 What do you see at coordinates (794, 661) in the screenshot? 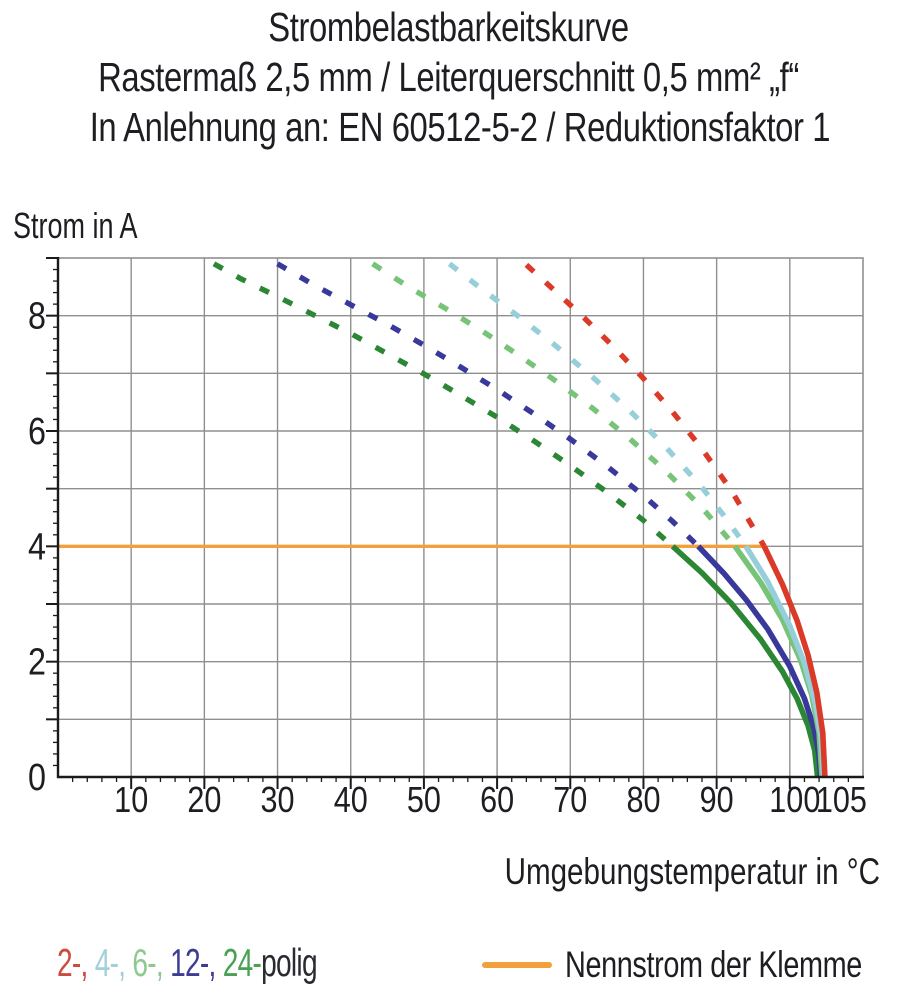
I see `curve-solid-2-polig` at bounding box center [794, 661].